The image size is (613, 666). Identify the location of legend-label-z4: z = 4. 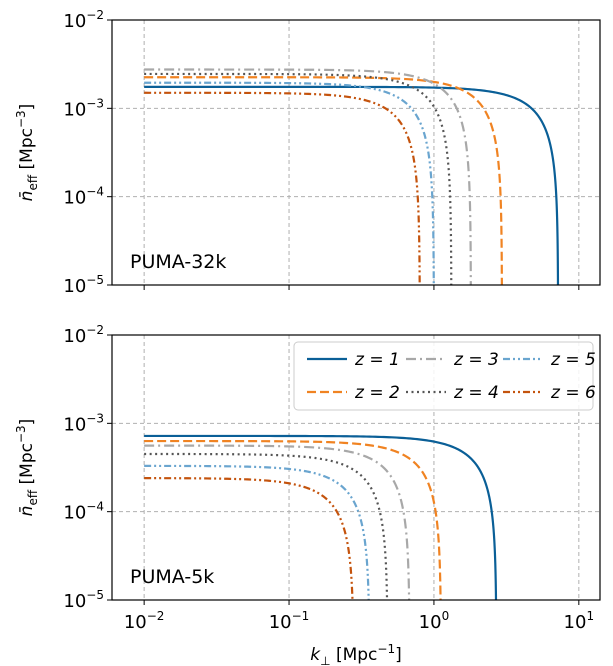
(476, 393).